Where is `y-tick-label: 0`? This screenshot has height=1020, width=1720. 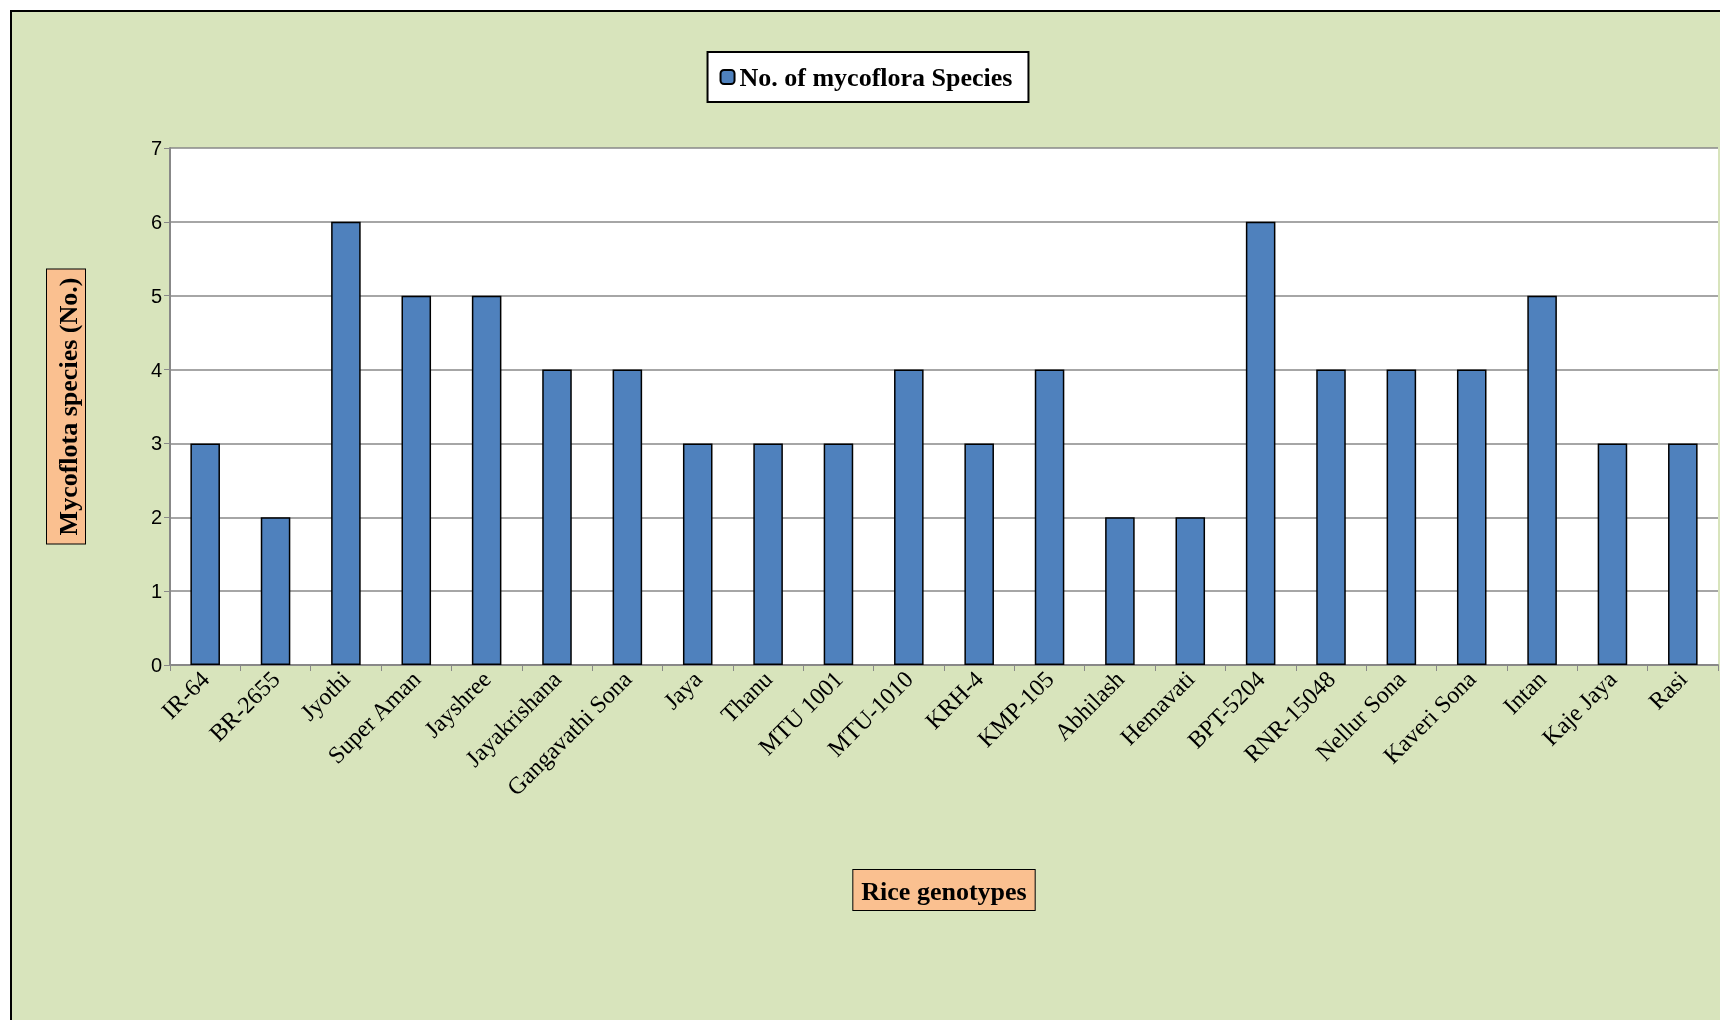 y-tick-label: 0 is located at coordinates (156, 665).